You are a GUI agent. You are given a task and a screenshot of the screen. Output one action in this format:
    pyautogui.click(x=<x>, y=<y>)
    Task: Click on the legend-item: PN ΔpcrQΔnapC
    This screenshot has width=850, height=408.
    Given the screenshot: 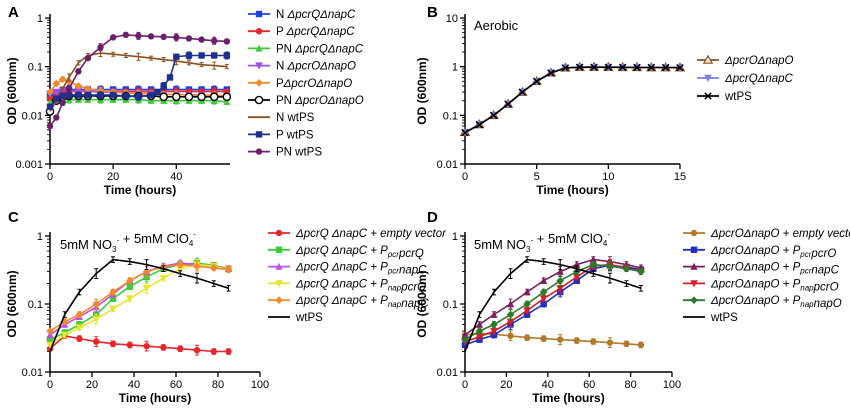 What is the action you would take?
    pyautogui.click(x=306, y=49)
    